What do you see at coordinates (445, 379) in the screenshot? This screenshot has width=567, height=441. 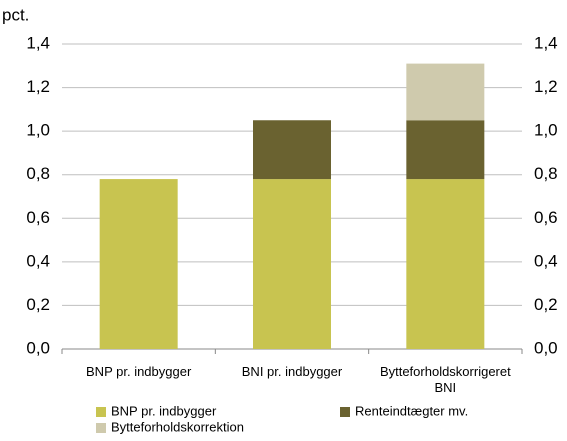 I see `x-tick-label: Bytteforholdskorrigeret BNI` at bounding box center [445, 379].